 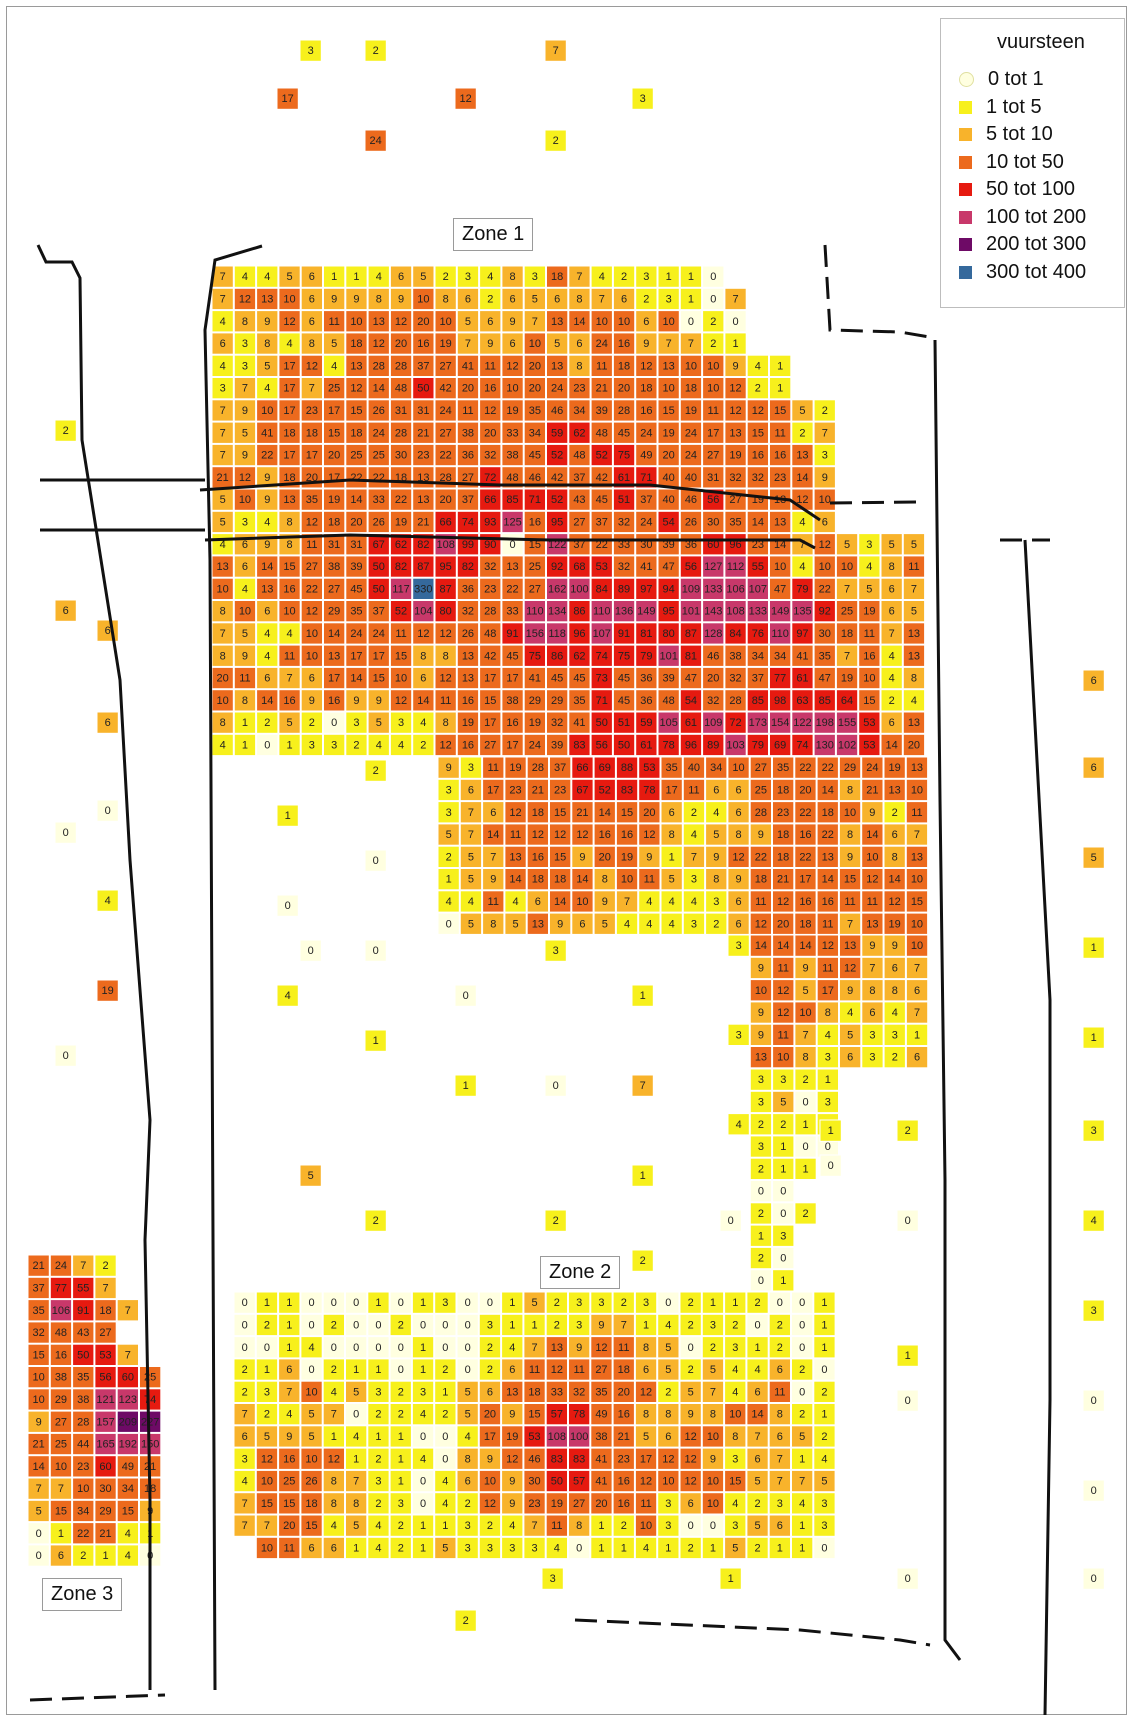 What do you see at coordinates (805, 835) in the screenshot?
I see `grid-cell-value: 16` at bounding box center [805, 835].